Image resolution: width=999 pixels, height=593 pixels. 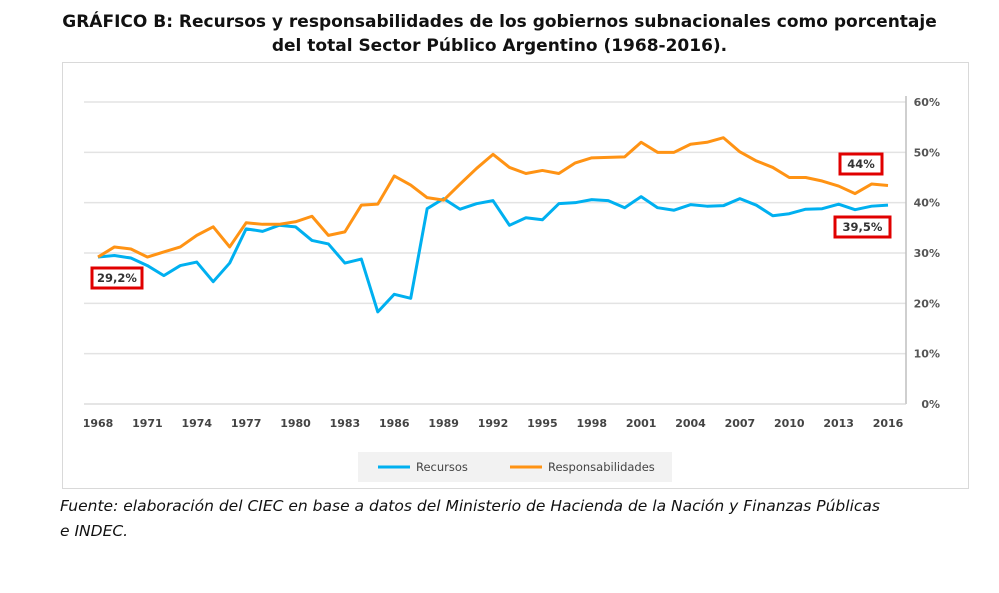 What do you see at coordinates (690, 423) in the screenshot?
I see `x-tick-label: 2004` at bounding box center [690, 423].